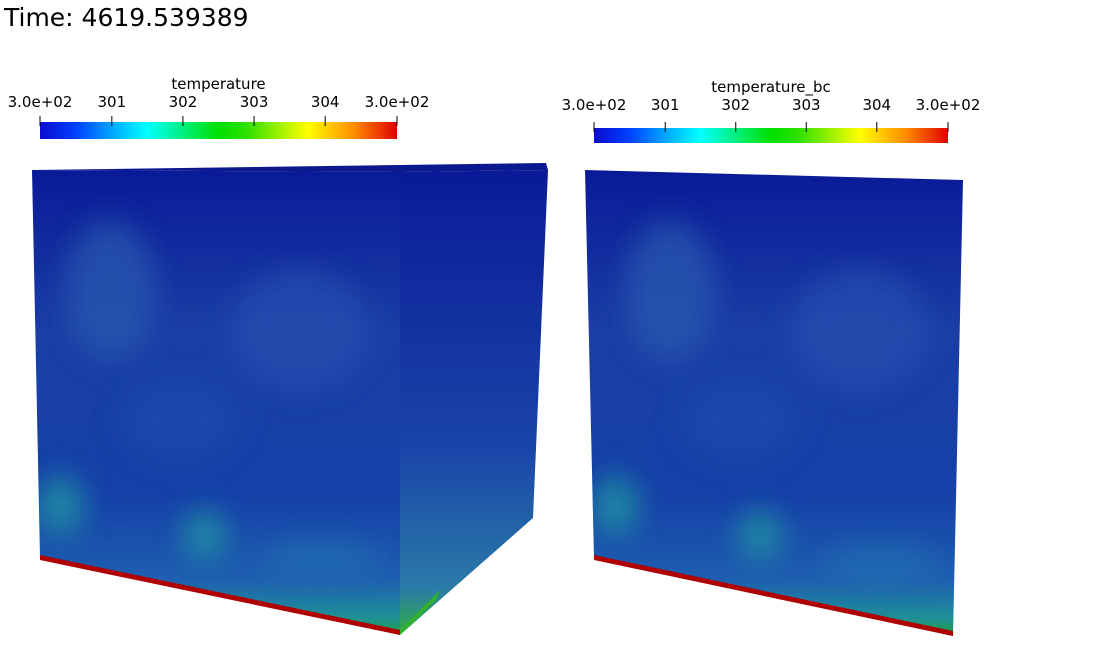 This screenshot has height=664, width=1108. Describe the element at coordinates (126, 17) in the screenshot. I see `time-label: Time: 4619.539389` at that location.